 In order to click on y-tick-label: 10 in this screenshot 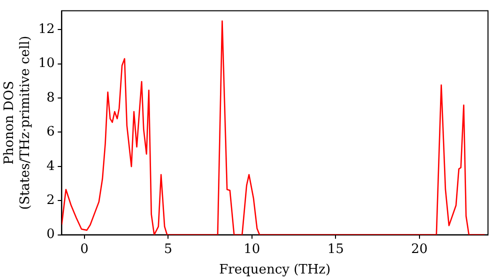, I will do `click(46, 64)`.